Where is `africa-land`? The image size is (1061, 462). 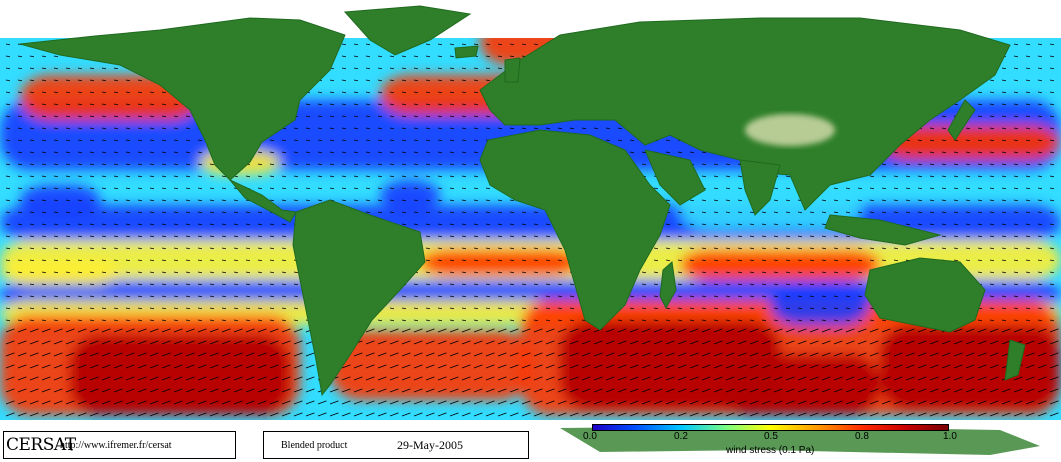 africa-land is located at coordinates (575, 230).